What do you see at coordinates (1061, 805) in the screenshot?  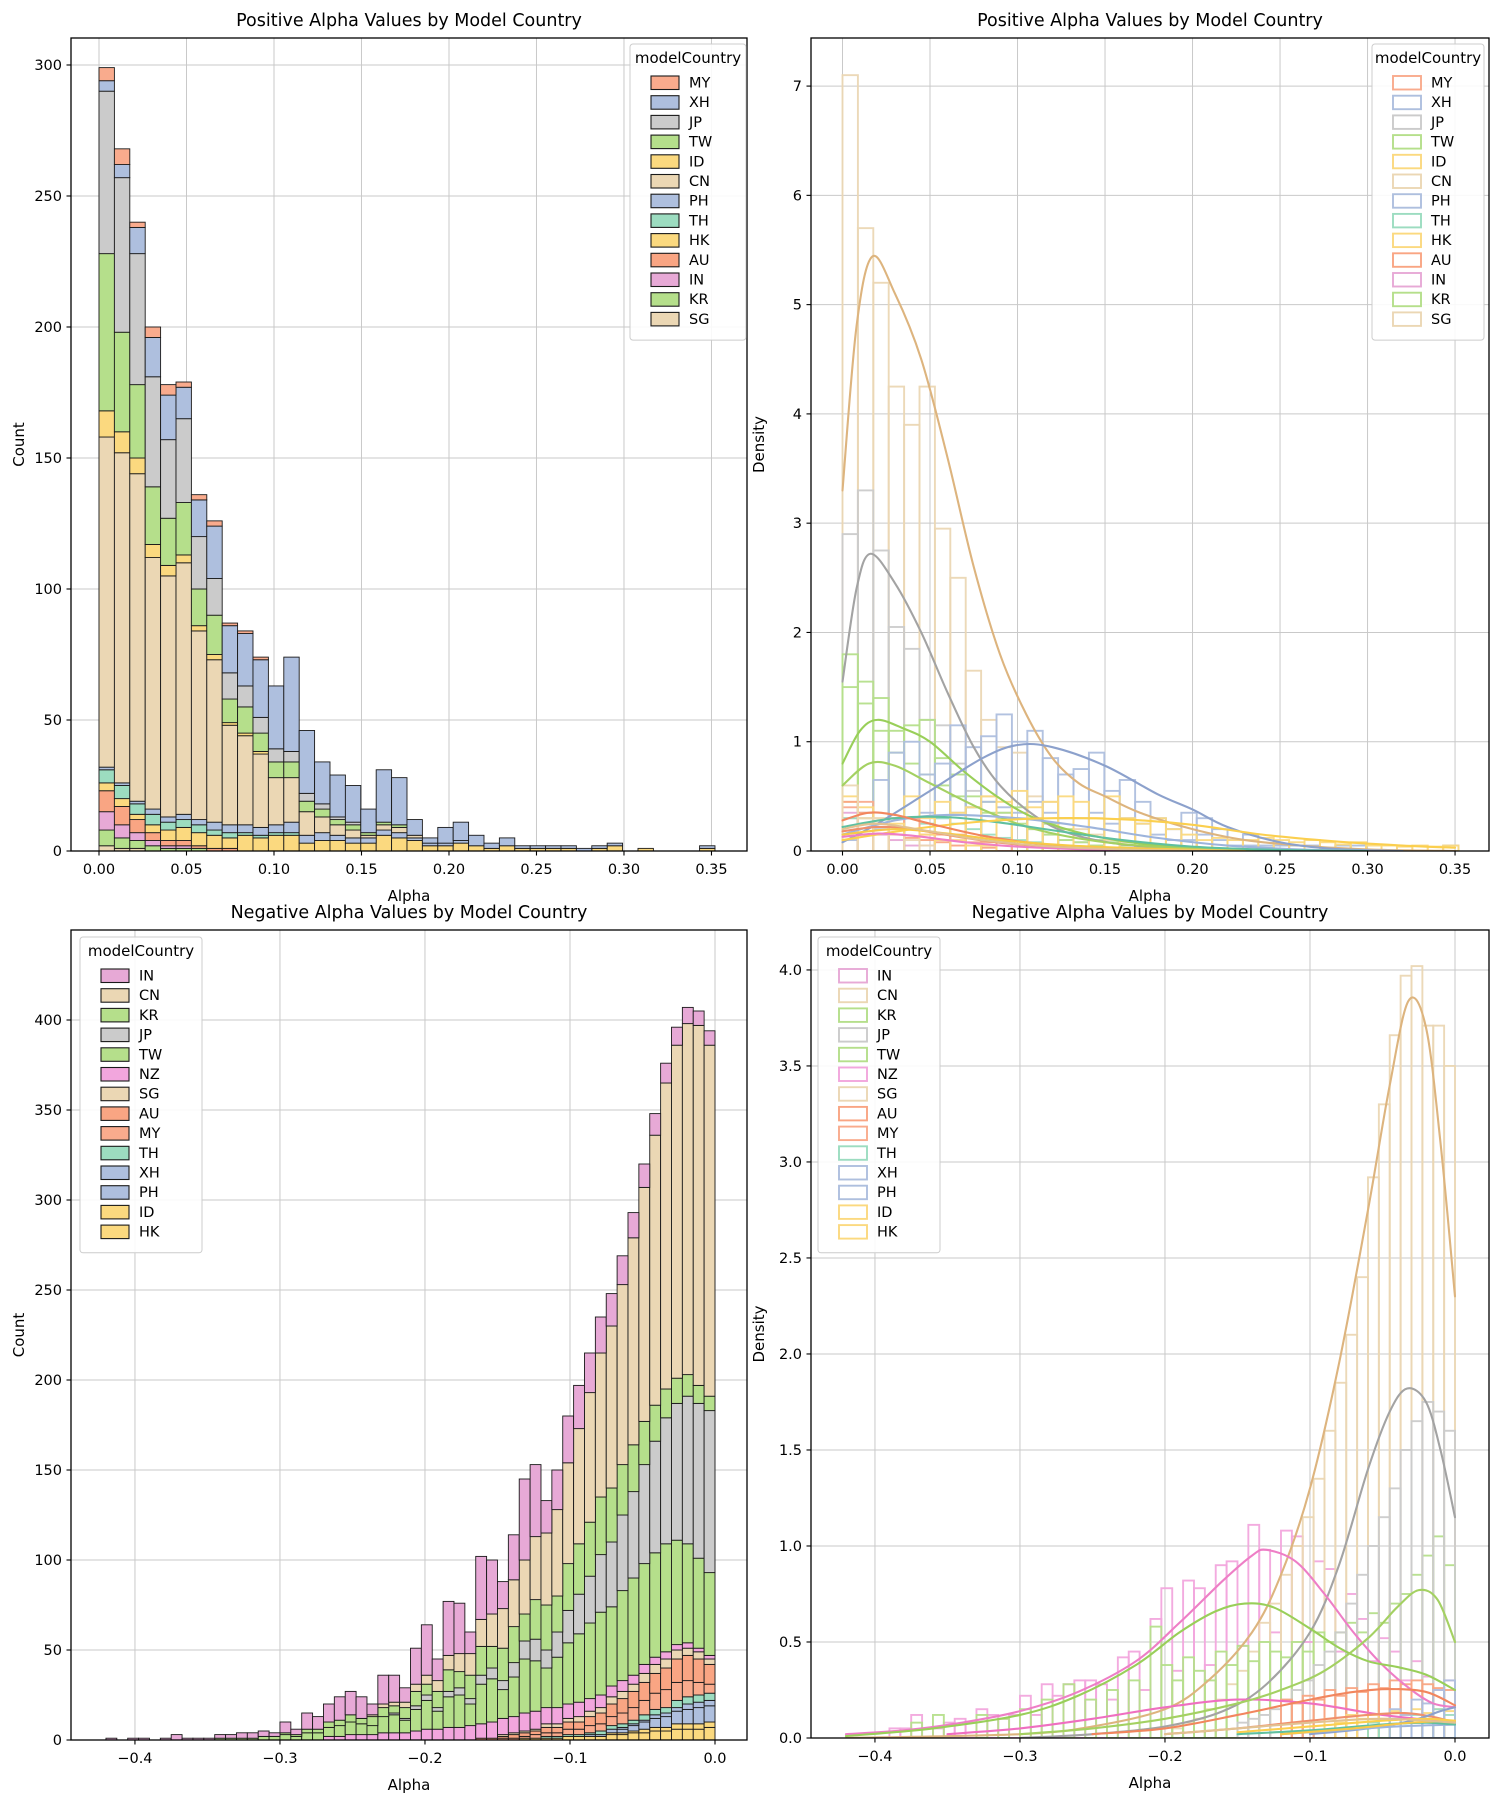 I see `kde-curve-TW` at bounding box center [1061, 805].